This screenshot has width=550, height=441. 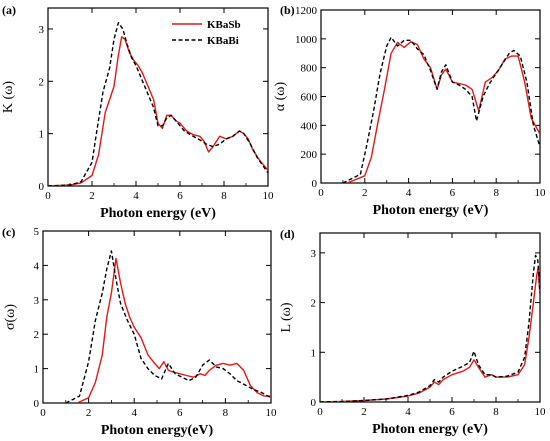 What do you see at coordinates (280, 96) in the screenshot?
I see `y-axis-label: α (ω)` at bounding box center [280, 96].